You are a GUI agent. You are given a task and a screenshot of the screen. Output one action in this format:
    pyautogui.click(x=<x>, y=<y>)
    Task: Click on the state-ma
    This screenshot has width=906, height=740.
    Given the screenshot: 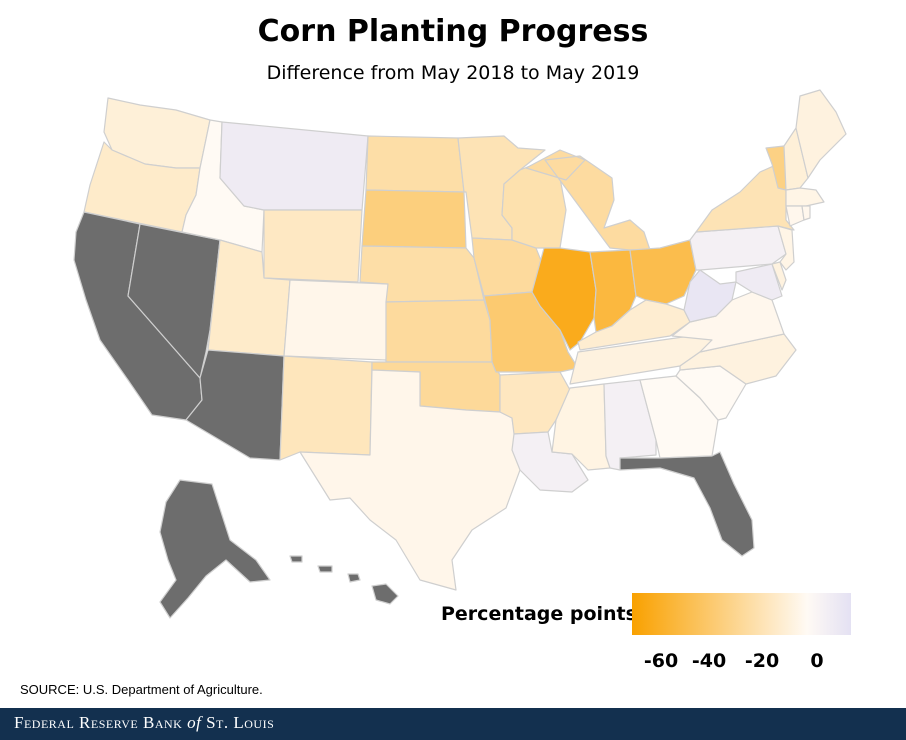 What is the action you would take?
    pyautogui.click(x=805, y=197)
    